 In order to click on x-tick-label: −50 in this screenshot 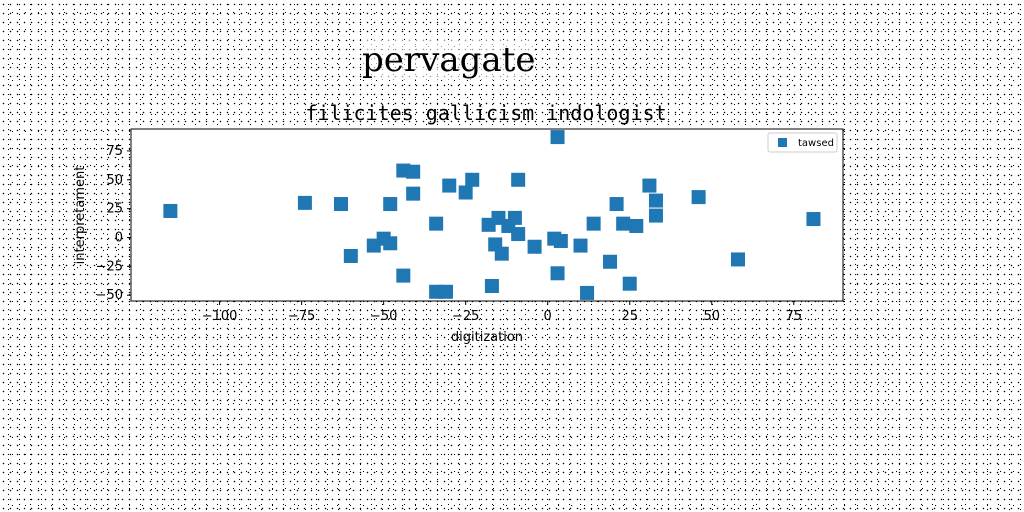, I will do `click(383, 316)`.